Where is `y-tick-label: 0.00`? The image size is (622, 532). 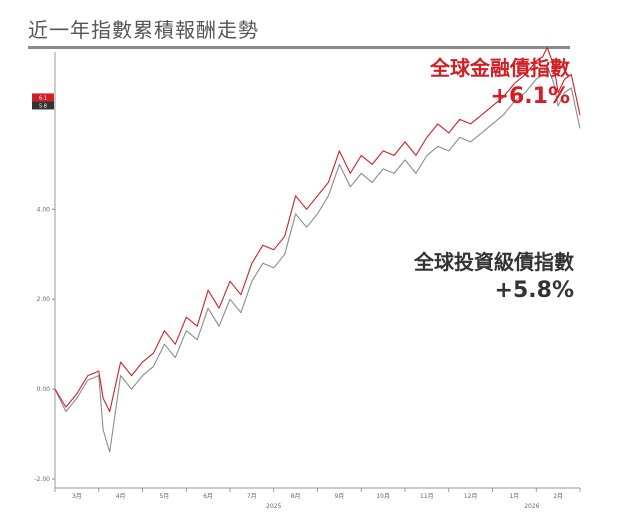 y-tick-label: 0.00 is located at coordinates (44, 389).